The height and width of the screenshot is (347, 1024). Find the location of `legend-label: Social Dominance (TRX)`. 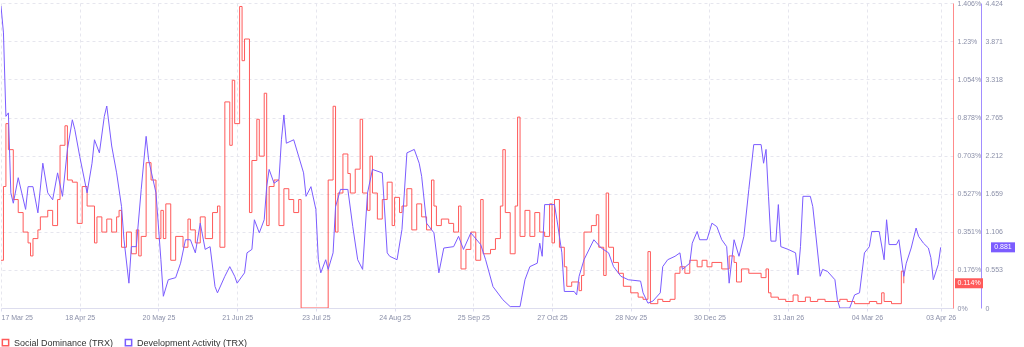

legend-label: Social Dominance (TRX) is located at coordinates (64, 342).